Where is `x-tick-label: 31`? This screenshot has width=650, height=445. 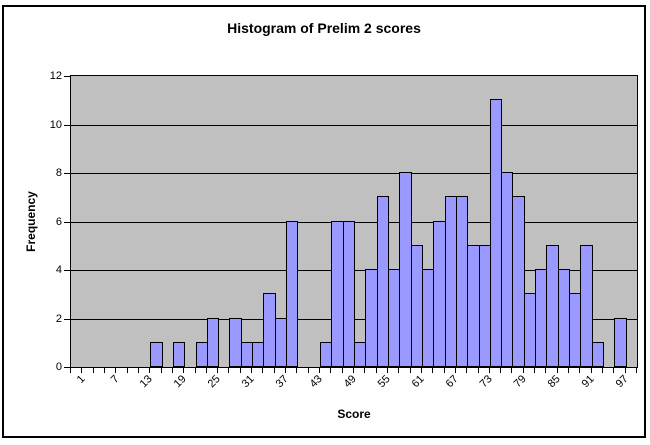
x-tick-label: 31 is located at coordinates (248, 382).